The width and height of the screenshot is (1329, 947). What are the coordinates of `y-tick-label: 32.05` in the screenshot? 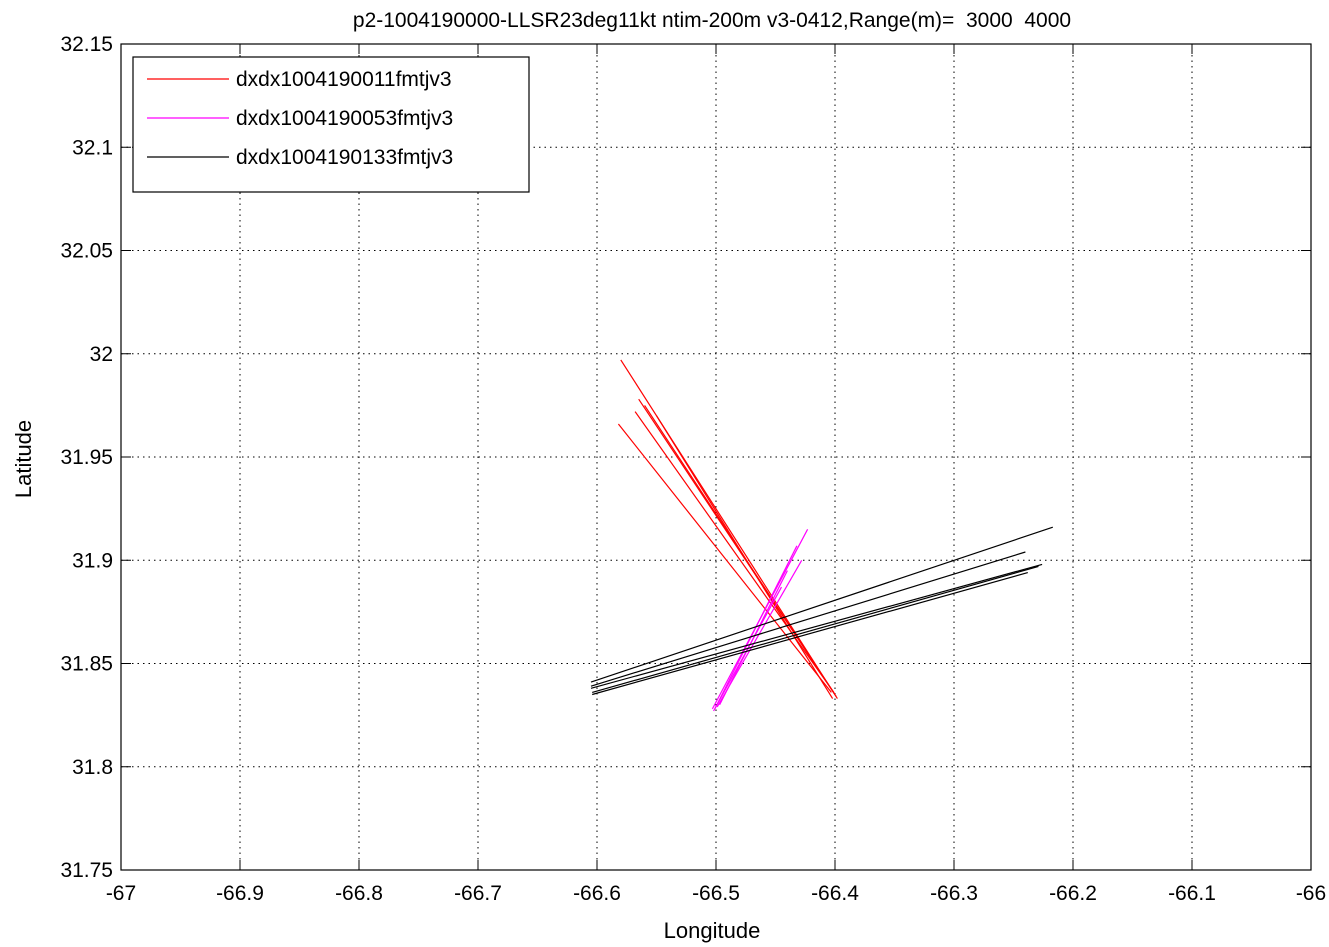 It's located at (86, 251).